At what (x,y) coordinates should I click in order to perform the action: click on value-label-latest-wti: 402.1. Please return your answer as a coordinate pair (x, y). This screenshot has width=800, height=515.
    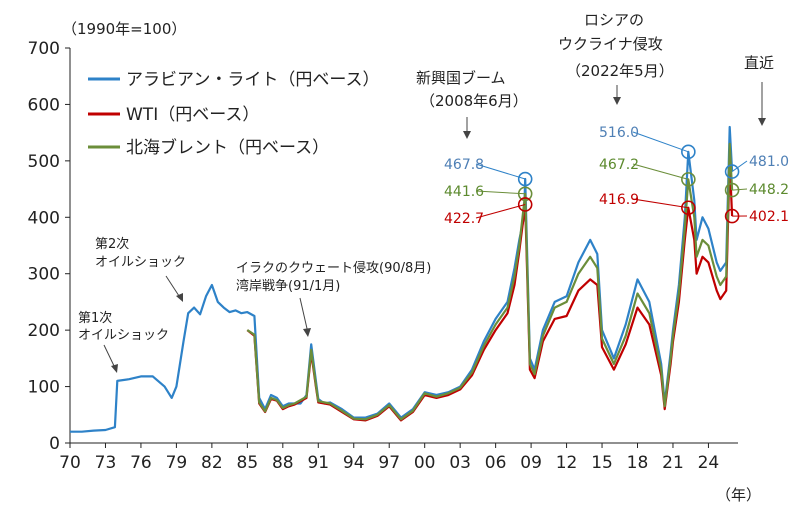
    Looking at the image, I should click on (769, 217).